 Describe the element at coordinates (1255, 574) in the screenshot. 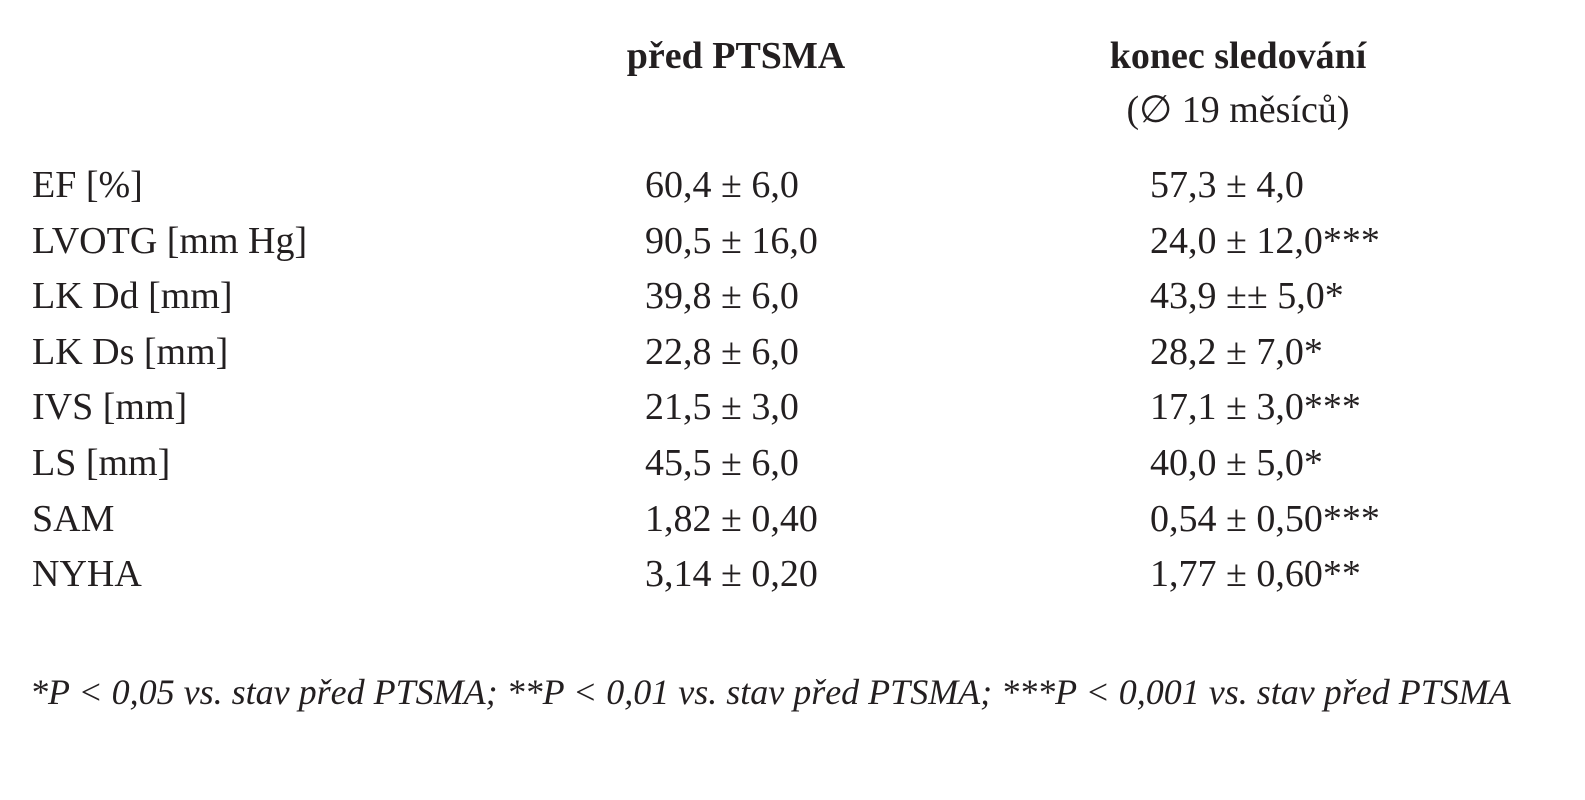

I see `value-after: 1,77 ± 0,60**` at that location.